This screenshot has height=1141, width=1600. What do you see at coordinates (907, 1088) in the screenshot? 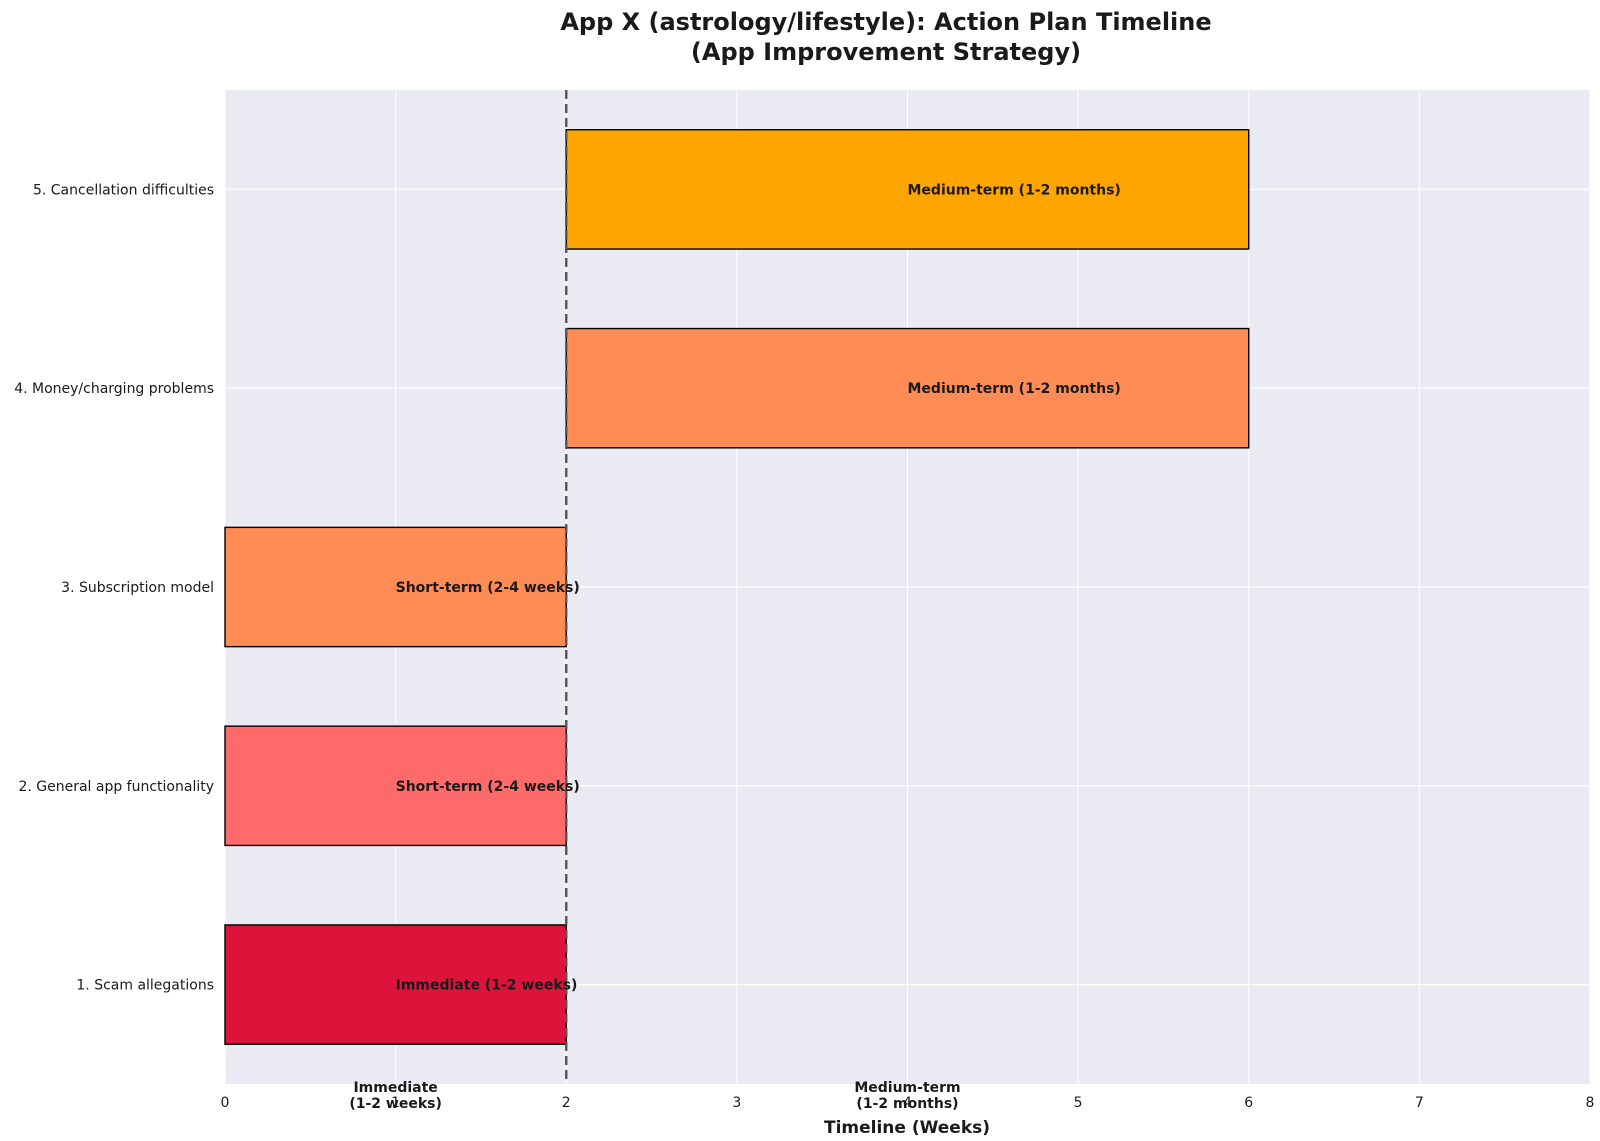
I see `phase-label: Medium-term` at bounding box center [907, 1088].